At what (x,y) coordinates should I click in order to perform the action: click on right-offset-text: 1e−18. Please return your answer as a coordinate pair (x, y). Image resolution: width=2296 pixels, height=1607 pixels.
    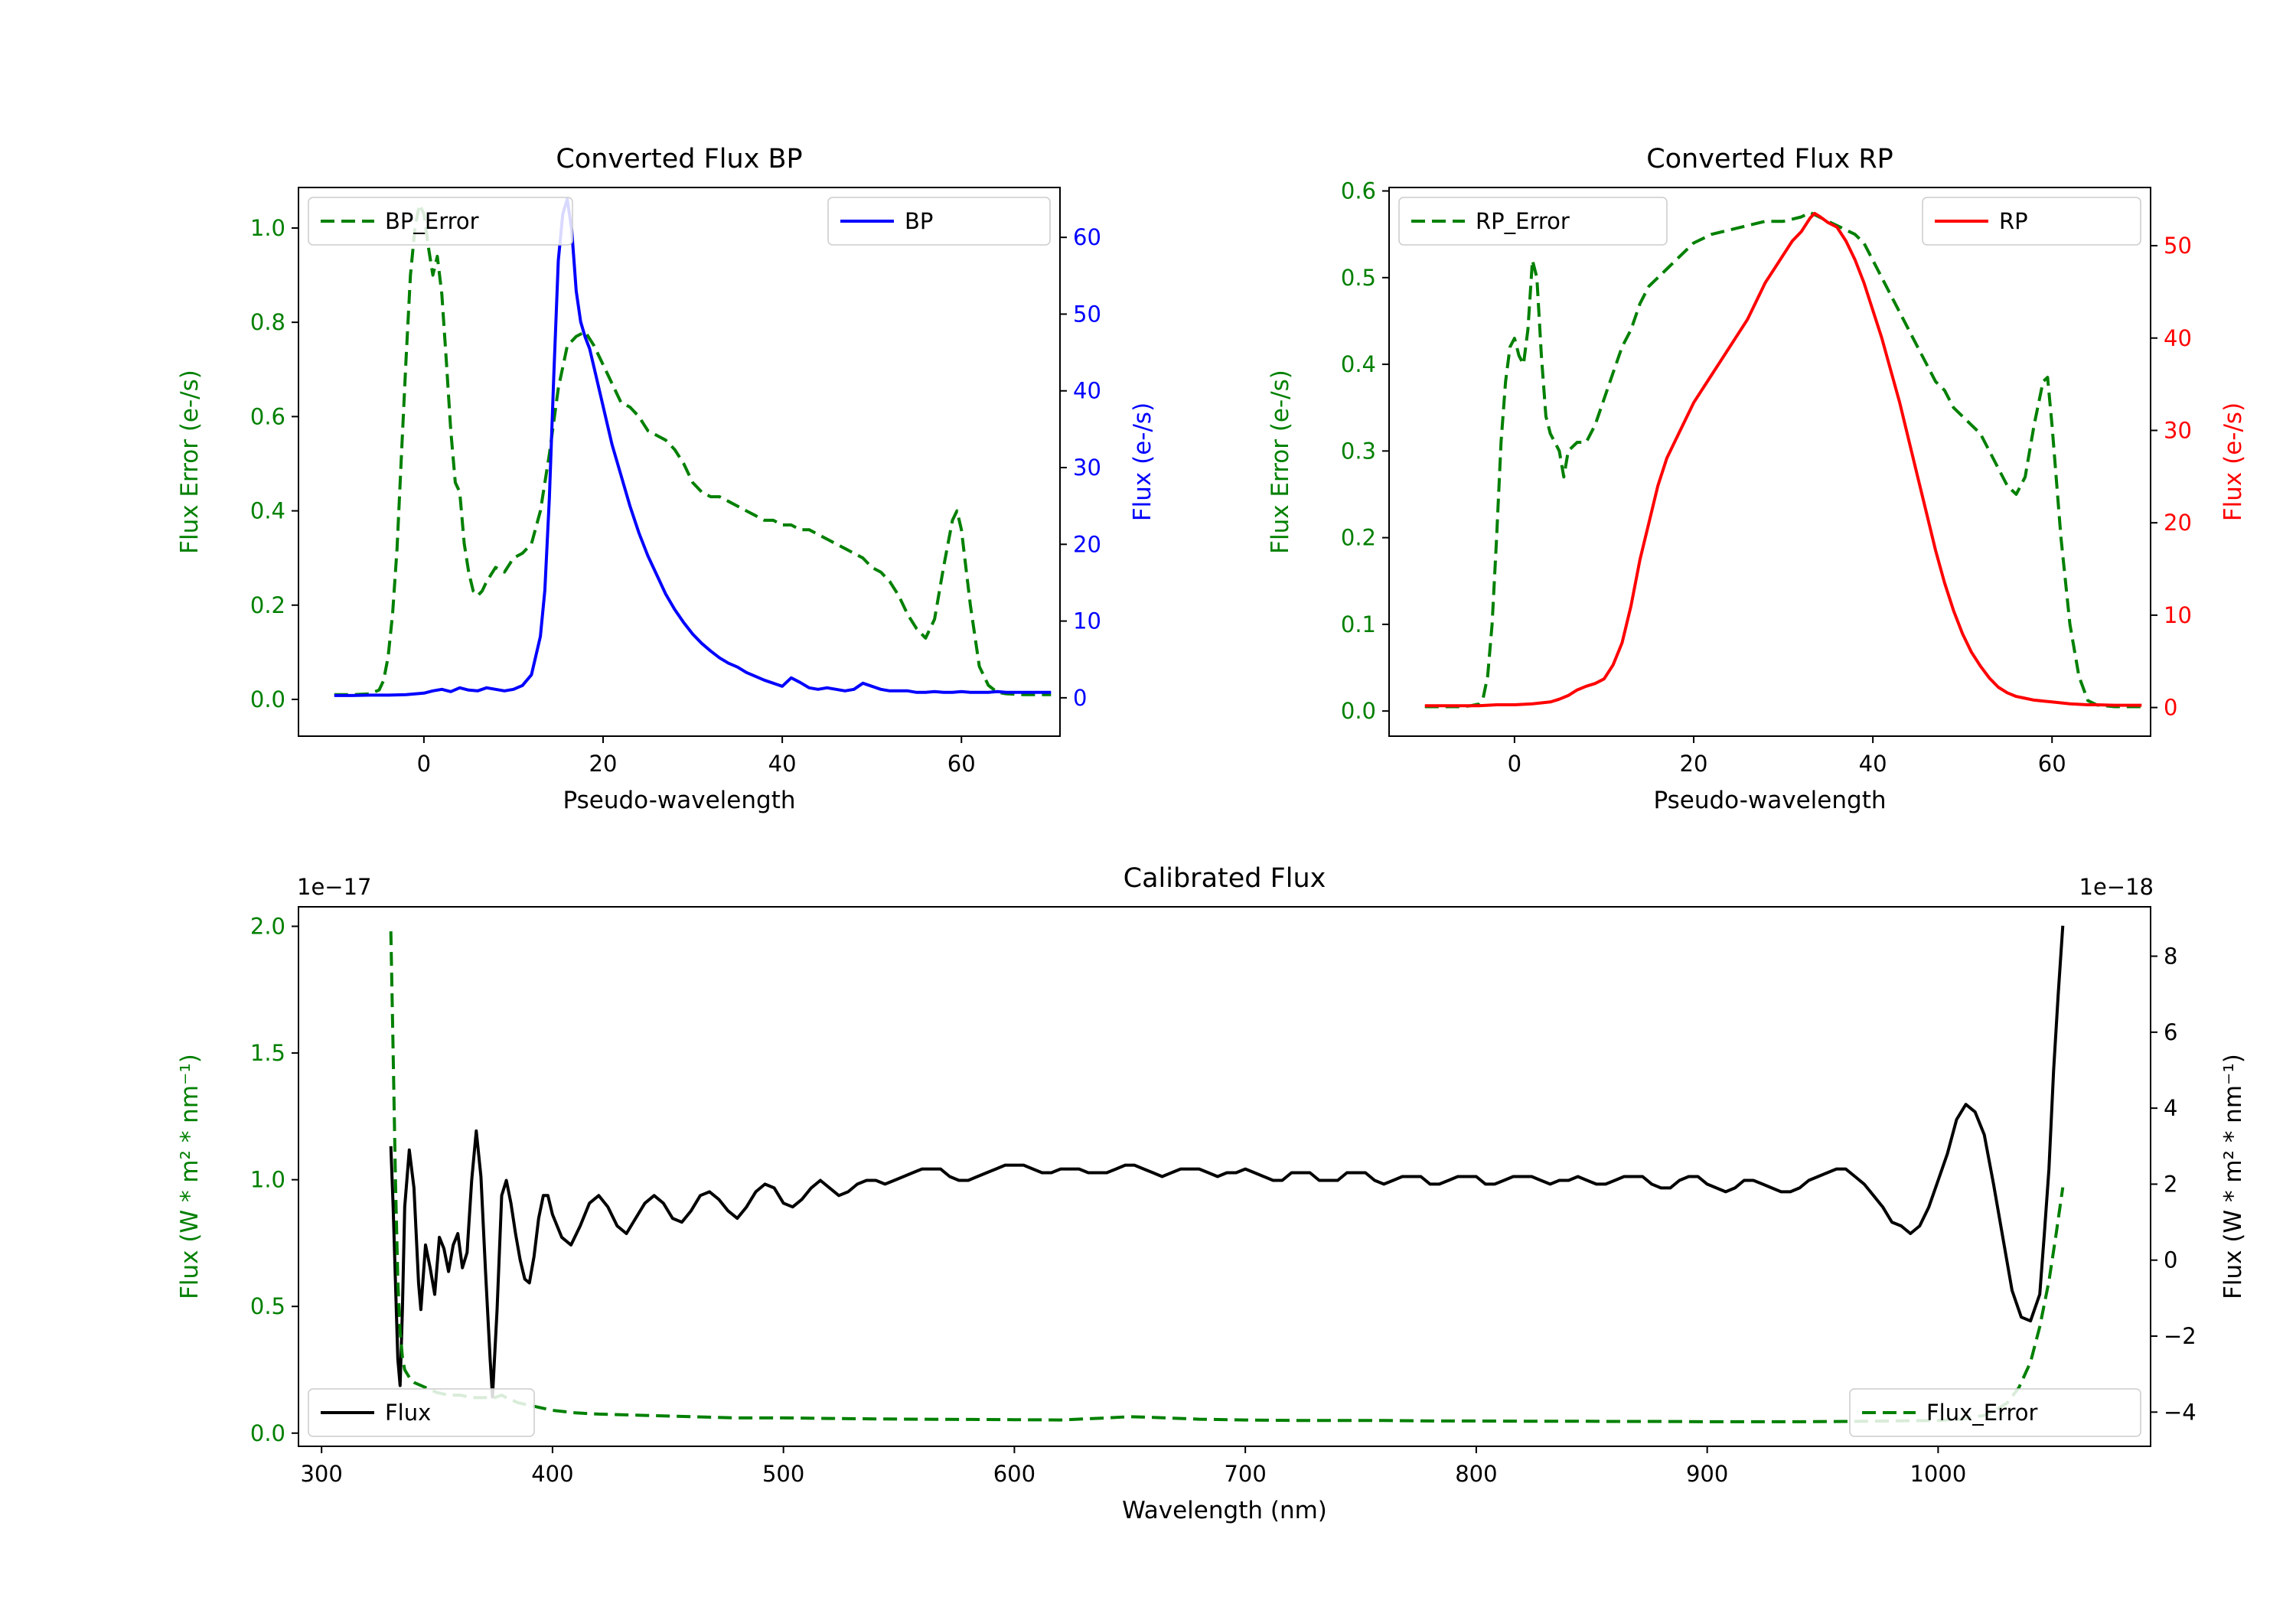
    Looking at the image, I should click on (2116, 887).